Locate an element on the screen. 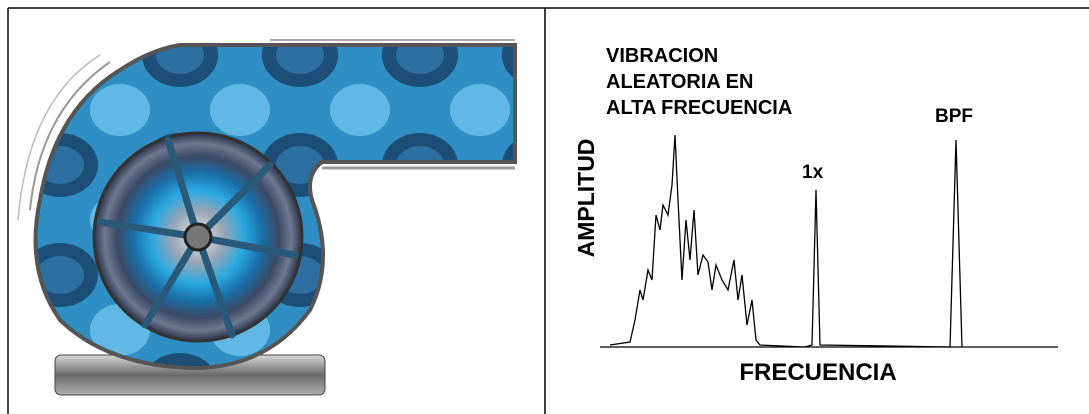 The height and width of the screenshot is (414, 1089). annotation-line: ALTA FRECUENCIA is located at coordinates (699, 108).